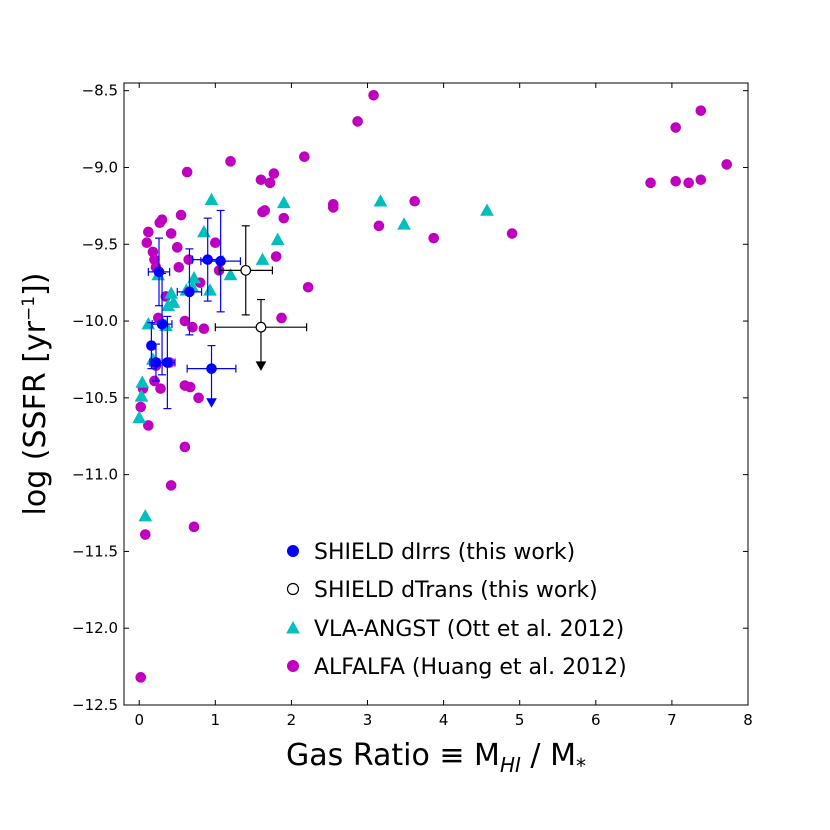 This screenshot has width=830, height=830. I want to click on x-tick-label: 5, so click(520, 720).